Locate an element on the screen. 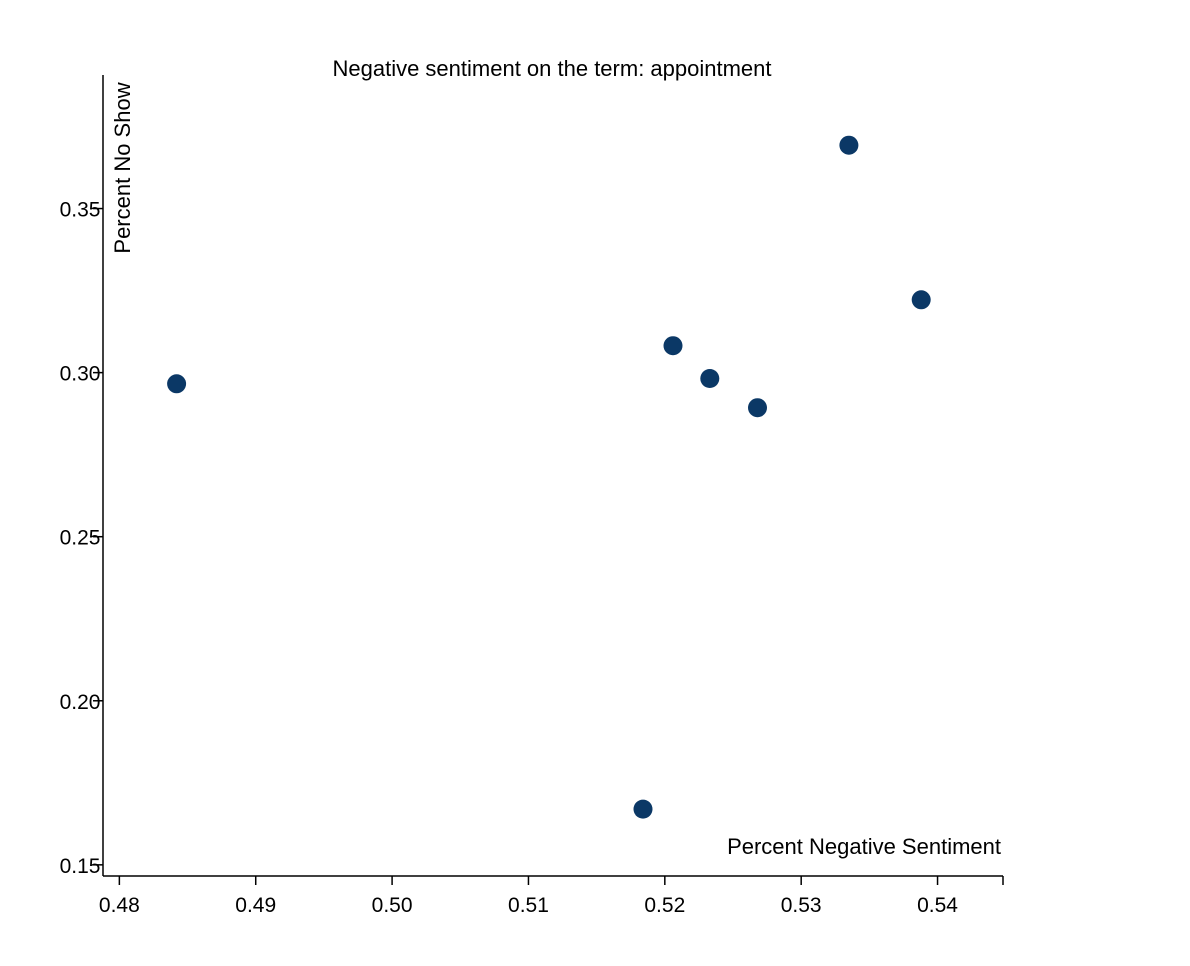  y-tick-label: 0.25 is located at coordinates (80, 538).